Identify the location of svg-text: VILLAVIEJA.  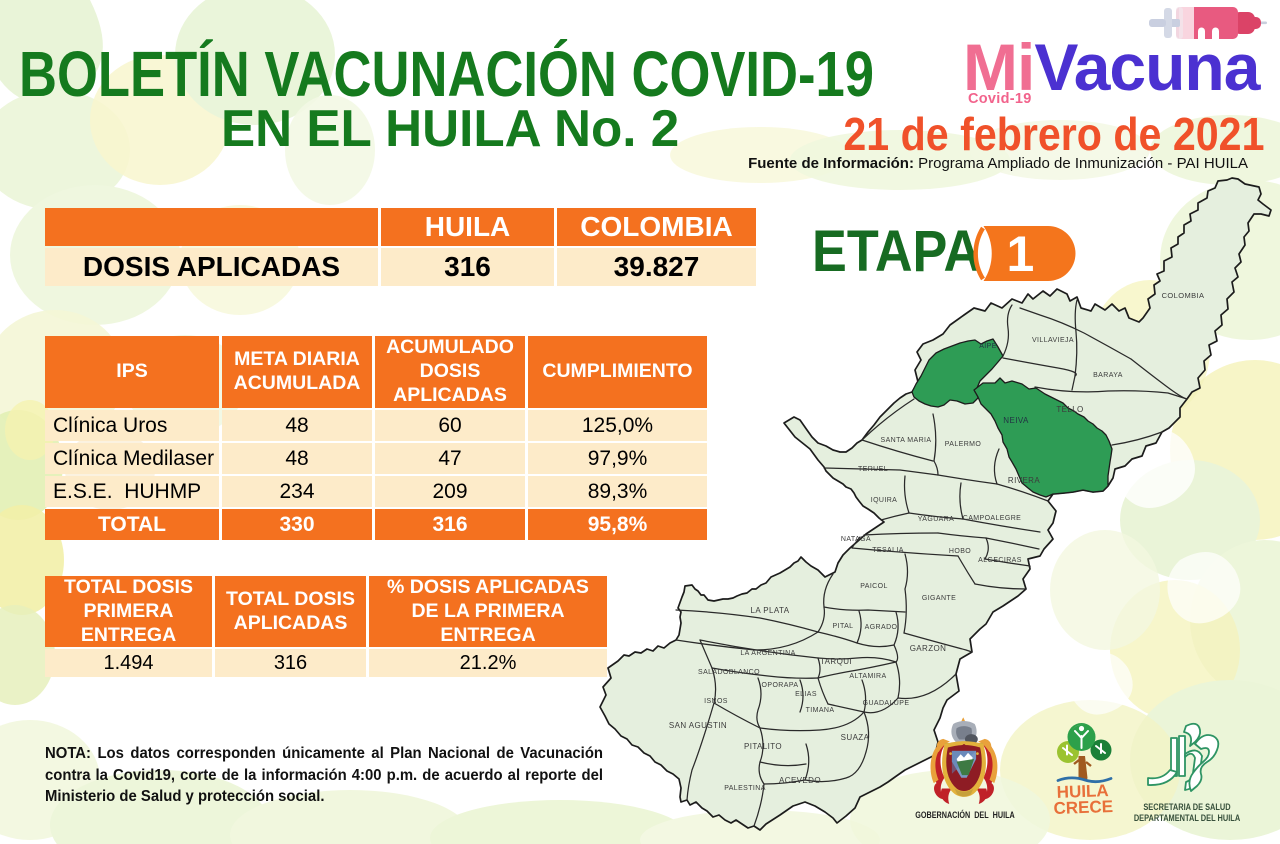
(1053, 340).